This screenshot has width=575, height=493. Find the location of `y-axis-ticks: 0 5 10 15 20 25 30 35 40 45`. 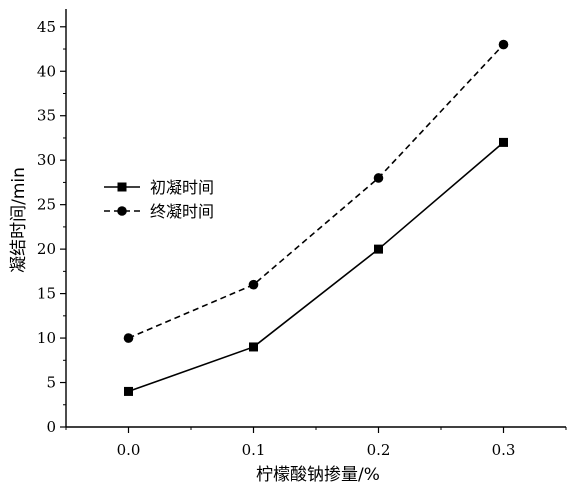

y-axis-ticks: 0 5 10 15 20 25 30 35 40 45 is located at coordinates (51, 227).